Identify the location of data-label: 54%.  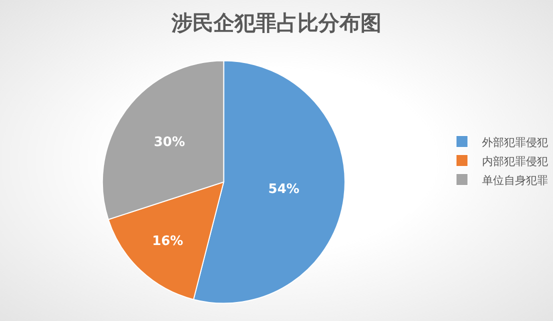
(284, 190).